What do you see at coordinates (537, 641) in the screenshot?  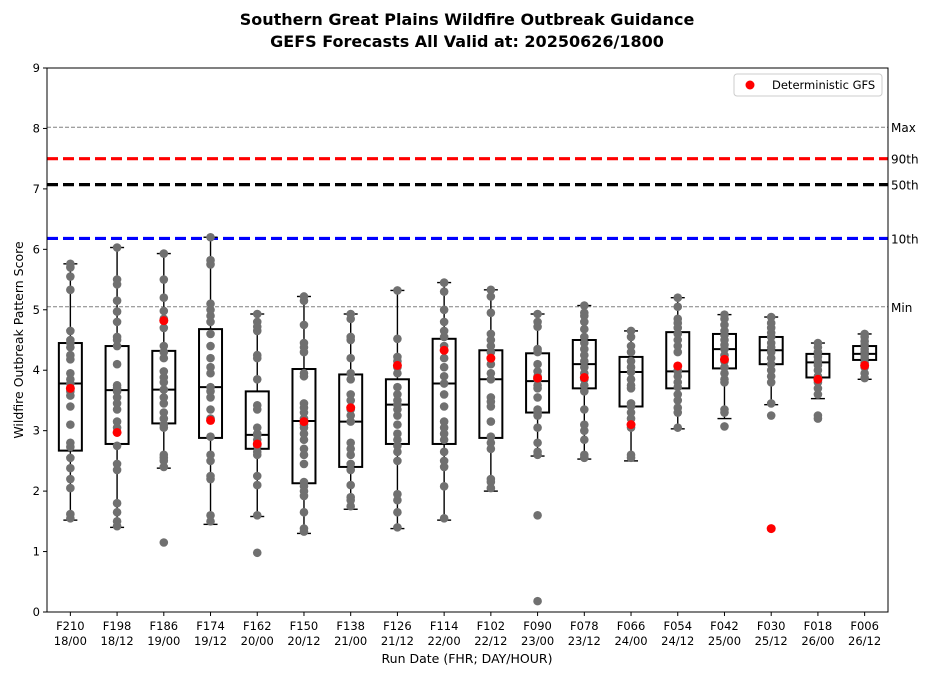 I see `x-tick-label-day-hour: 23/00` at bounding box center [537, 641].